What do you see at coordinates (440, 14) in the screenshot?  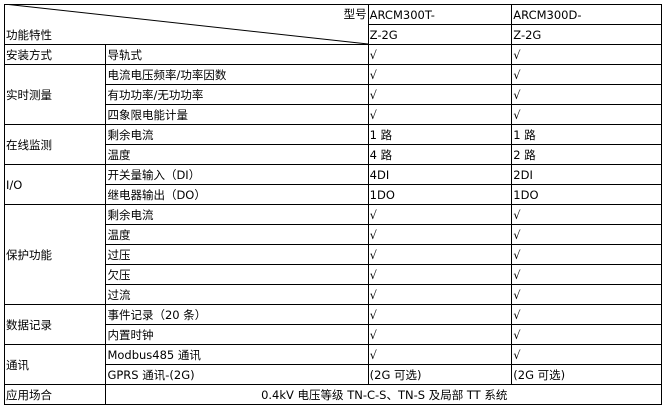 I see `model-1-line1: ARCM300T-` at bounding box center [440, 14].